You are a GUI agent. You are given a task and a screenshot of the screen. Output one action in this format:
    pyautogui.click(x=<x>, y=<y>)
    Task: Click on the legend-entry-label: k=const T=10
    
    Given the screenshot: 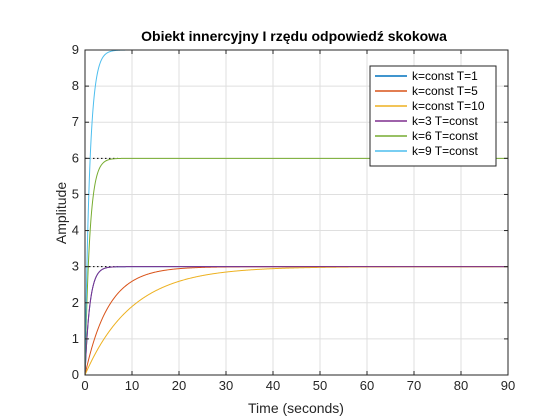 What is the action you would take?
    pyautogui.click(x=448, y=106)
    